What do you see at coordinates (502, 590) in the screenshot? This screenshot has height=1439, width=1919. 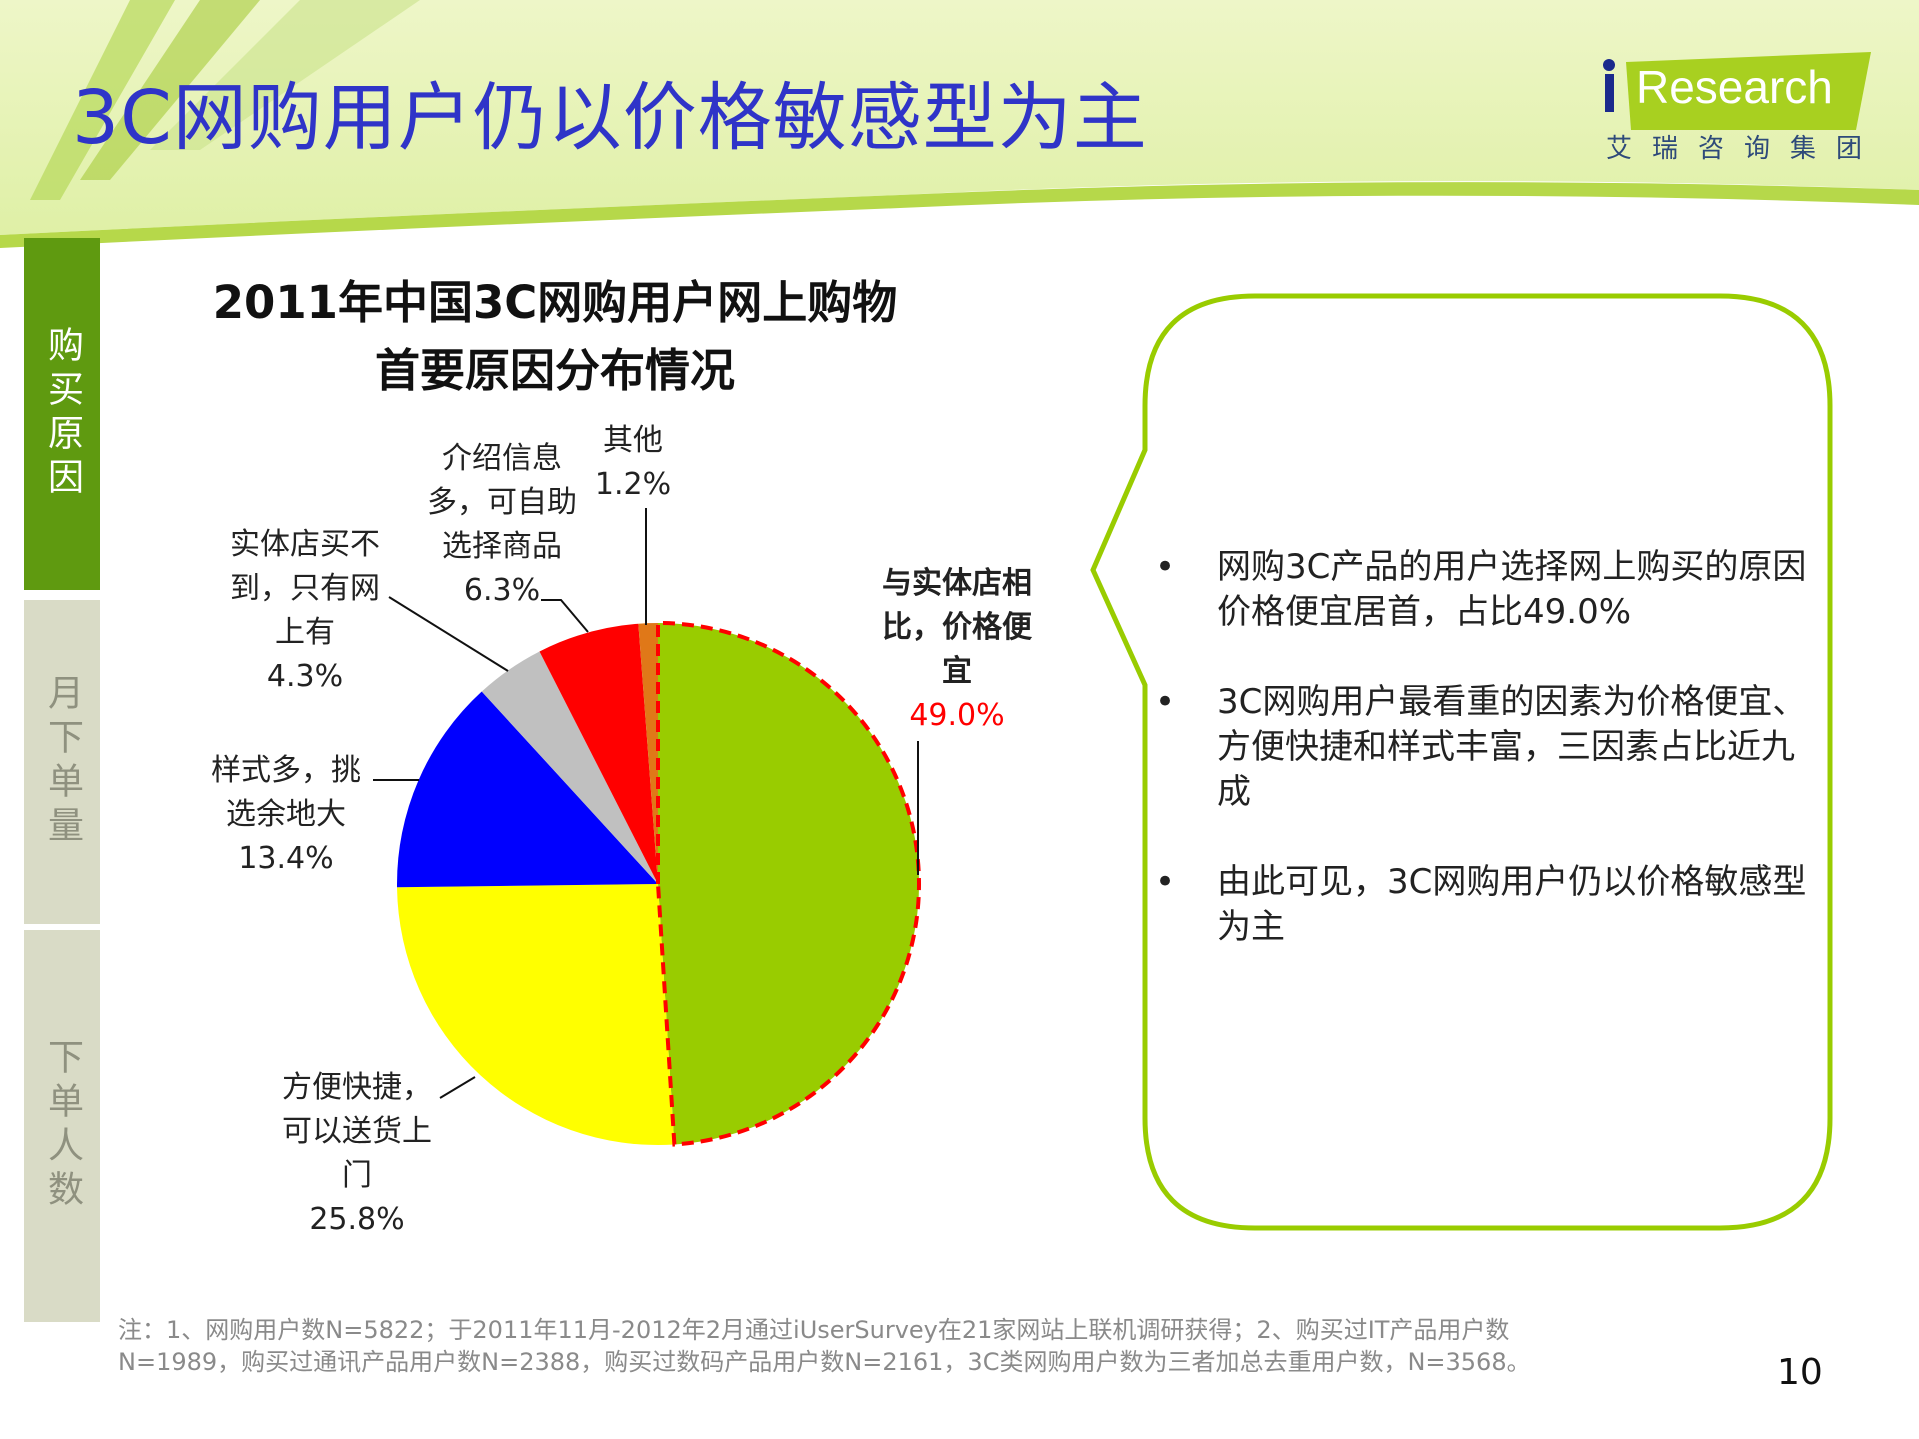 I see `slice-value-label: 6.3%` at bounding box center [502, 590].